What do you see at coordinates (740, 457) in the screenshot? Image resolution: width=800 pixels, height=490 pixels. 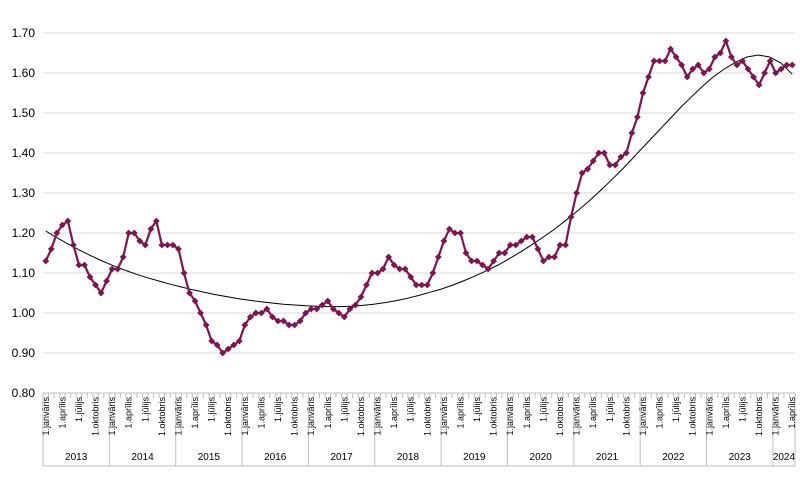 I see `year-label: 2023` at bounding box center [740, 457].